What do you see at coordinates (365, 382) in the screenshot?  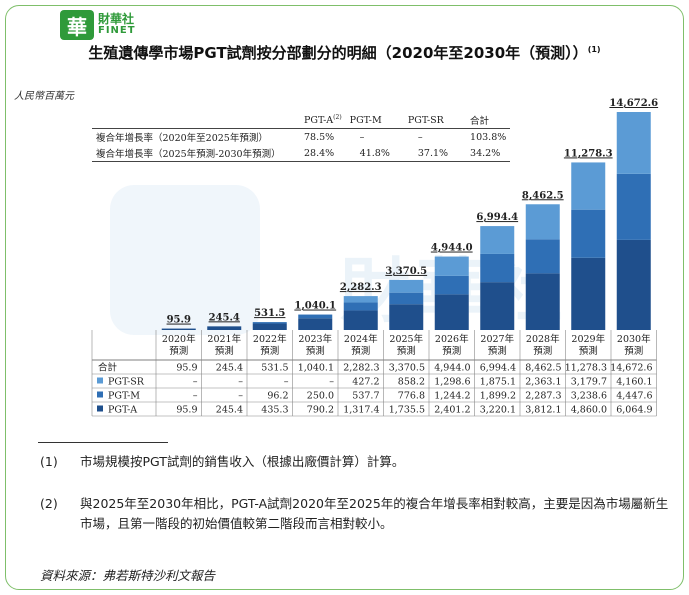 I see `table-cell: 427.2` at bounding box center [365, 382].